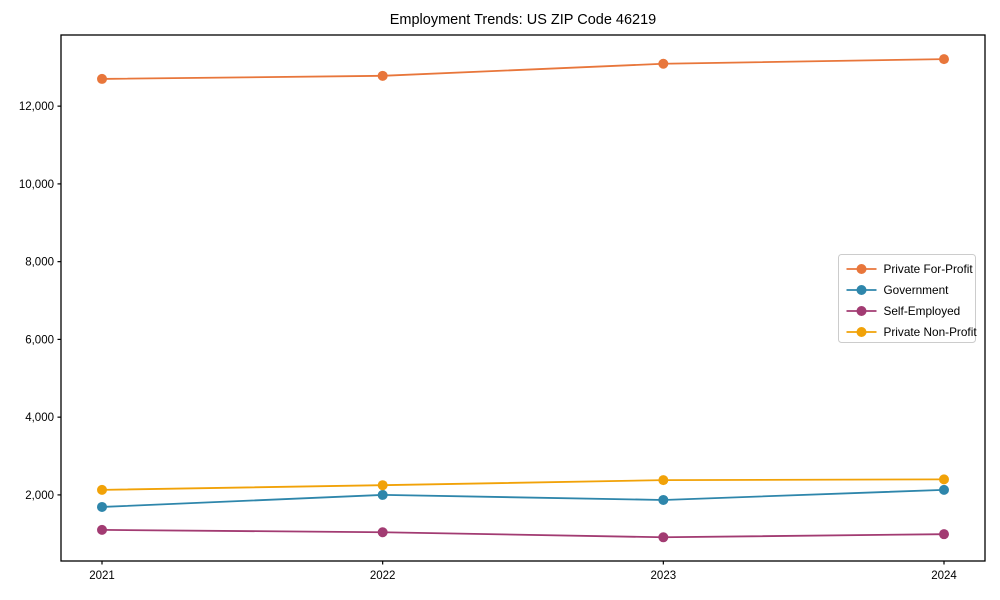 The width and height of the screenshot is (1000, 600). I want to click on y-tick-label: 6,000, so click(39, 340).